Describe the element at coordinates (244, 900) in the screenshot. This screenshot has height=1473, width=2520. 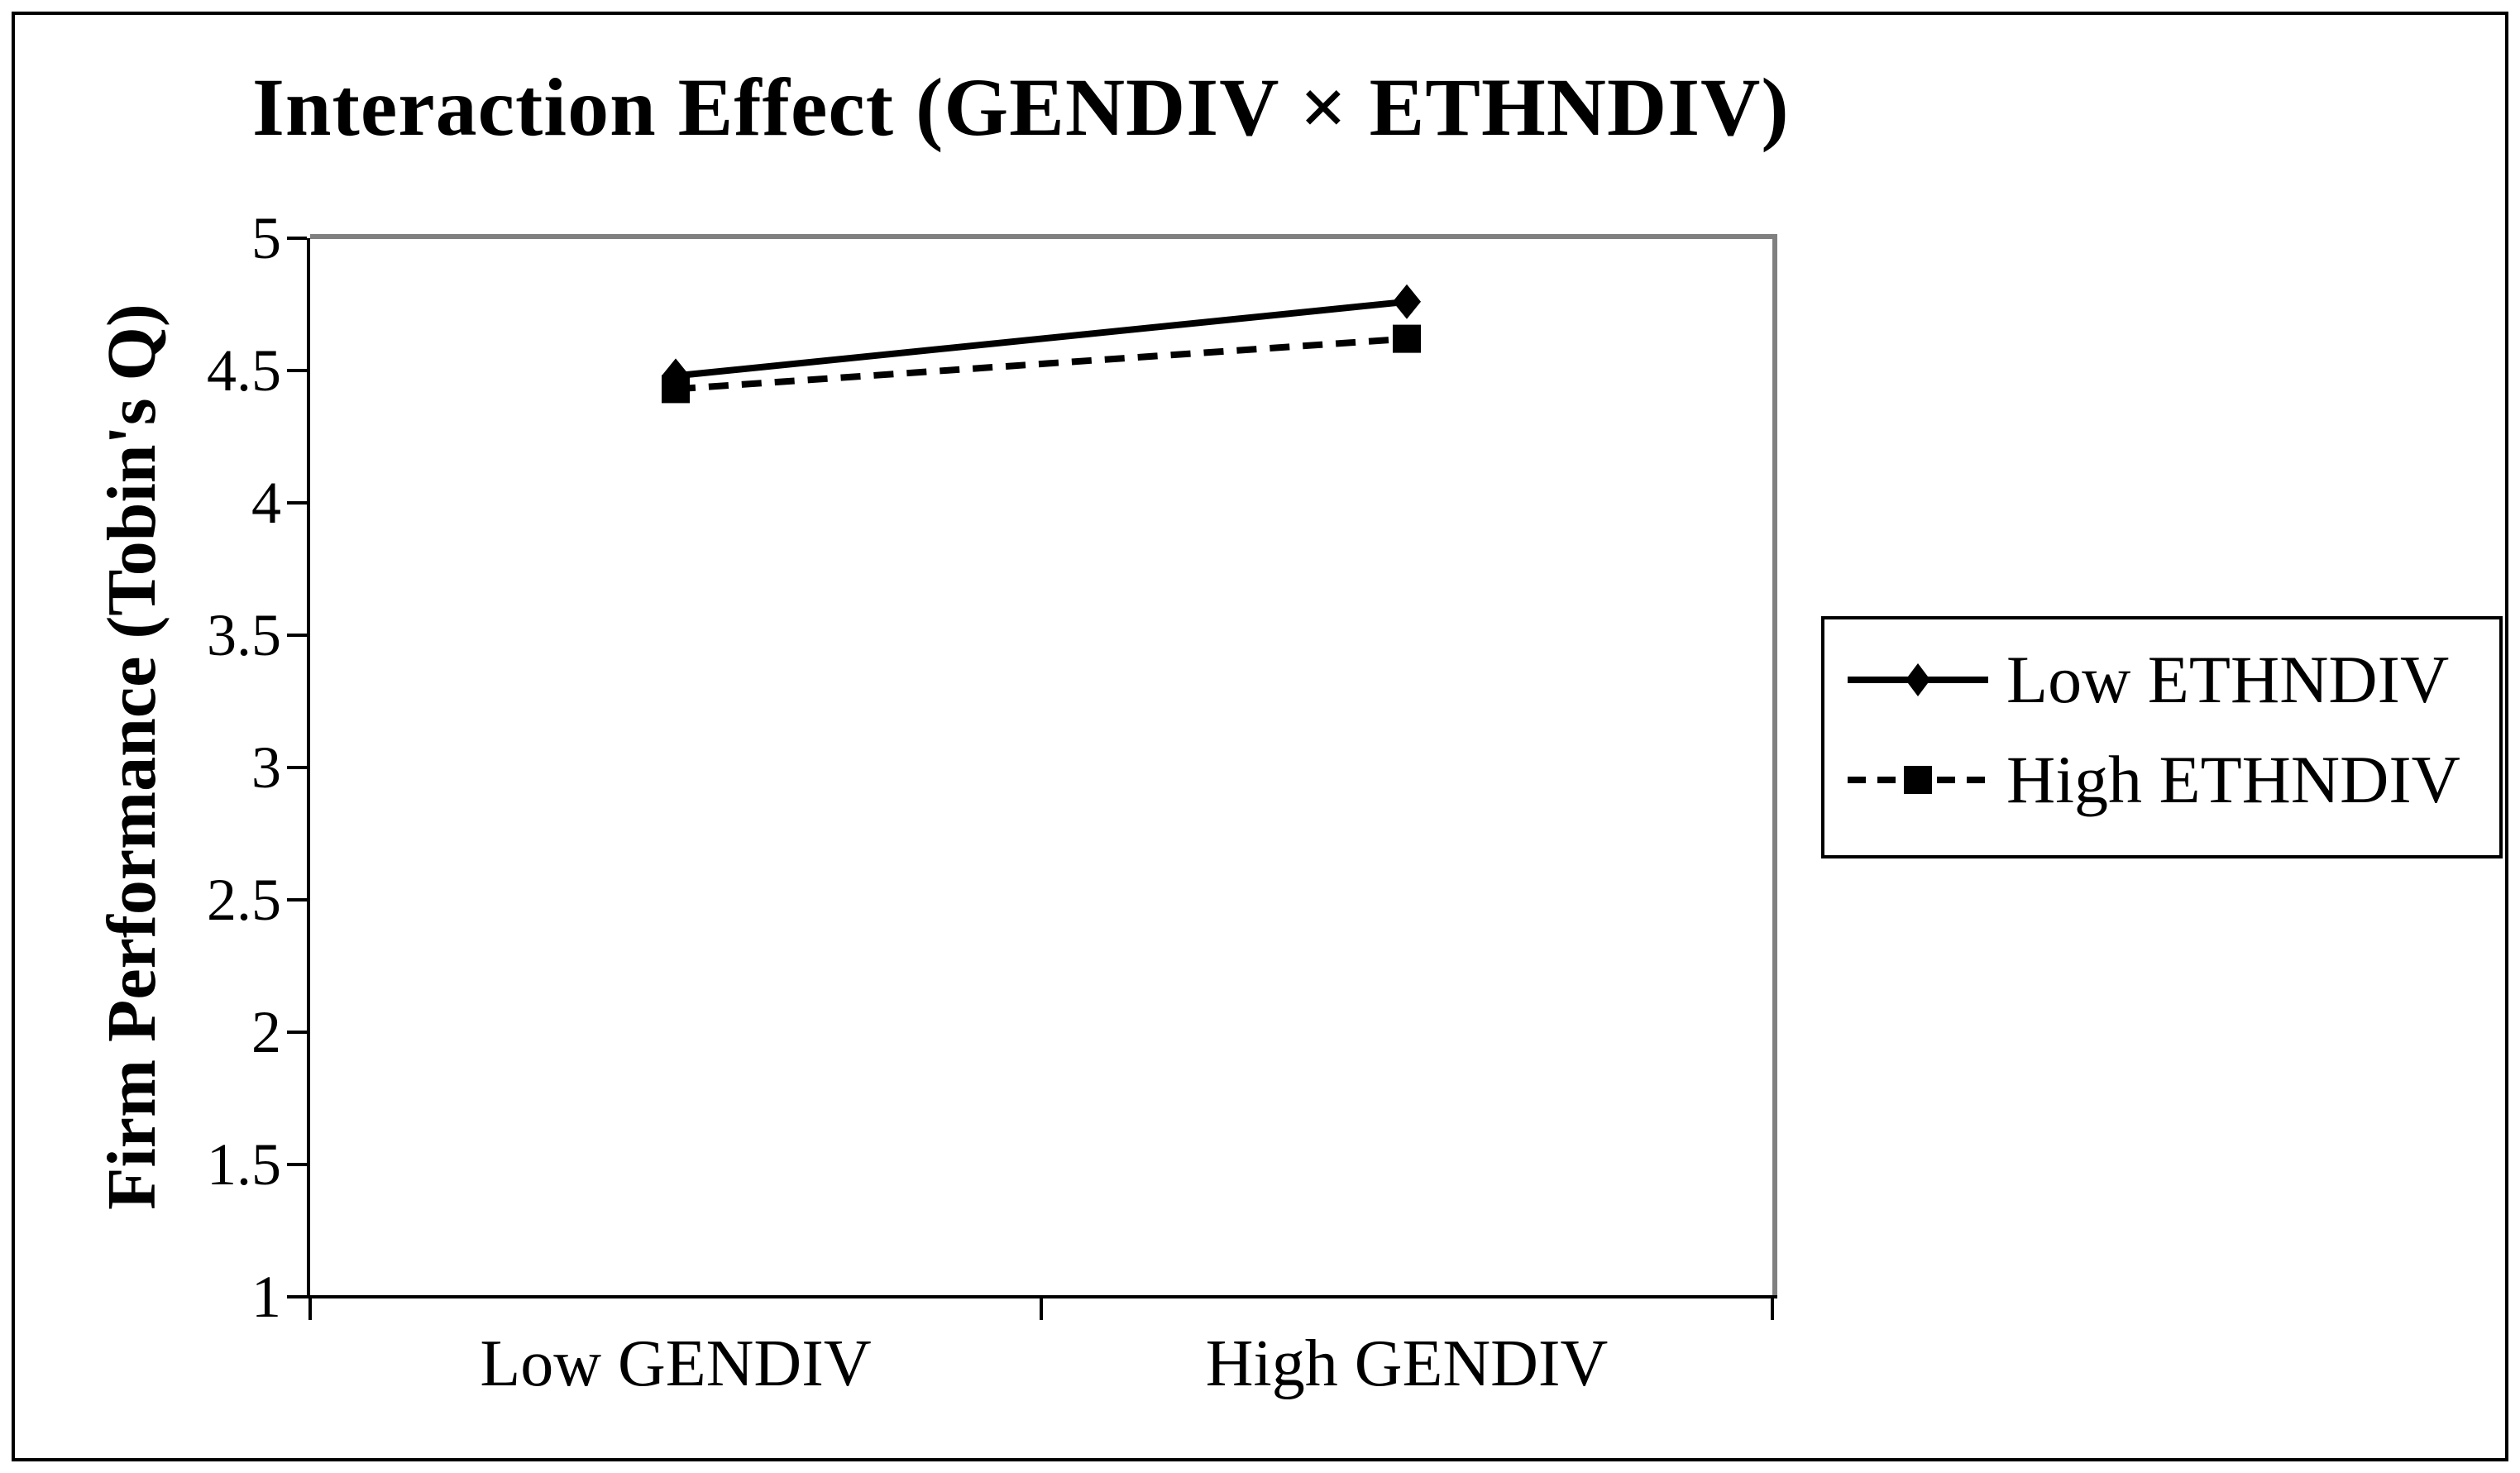
I see `y-tick-label: 2.5` at that location.